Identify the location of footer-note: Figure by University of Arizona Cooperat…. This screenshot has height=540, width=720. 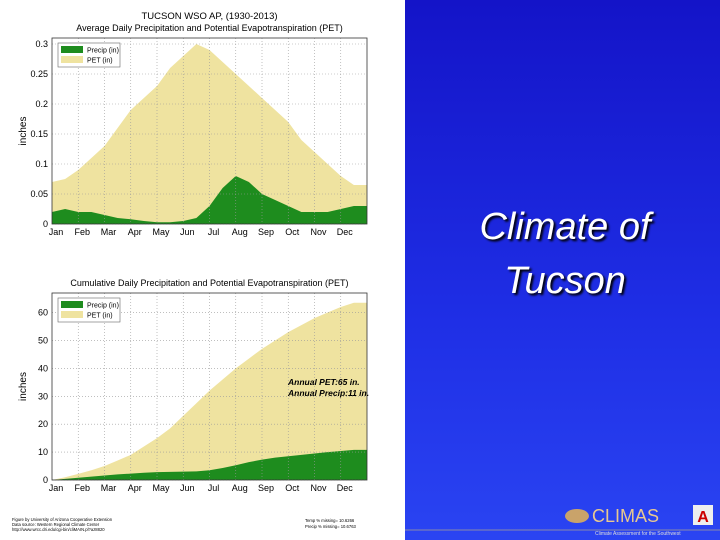
(62, 519).